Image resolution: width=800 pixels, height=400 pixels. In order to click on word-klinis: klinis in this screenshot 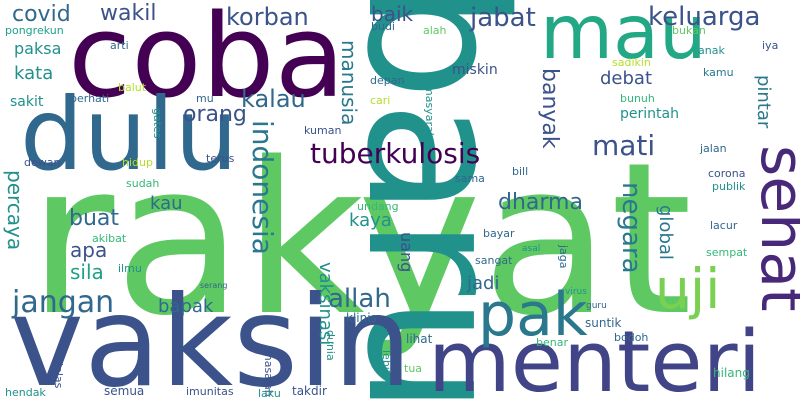, I will do `click(361, 318)`.